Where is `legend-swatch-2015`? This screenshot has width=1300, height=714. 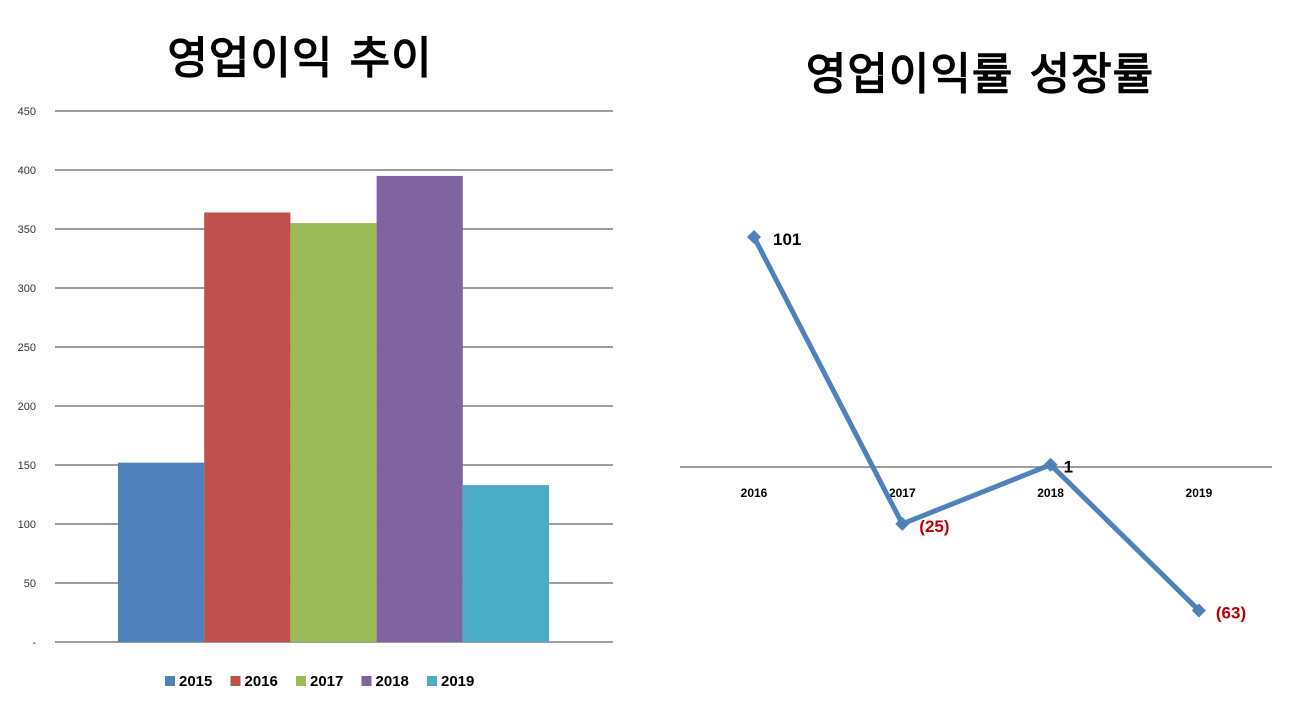 legend-swatch-2015 is located at coordinates (170, 681).